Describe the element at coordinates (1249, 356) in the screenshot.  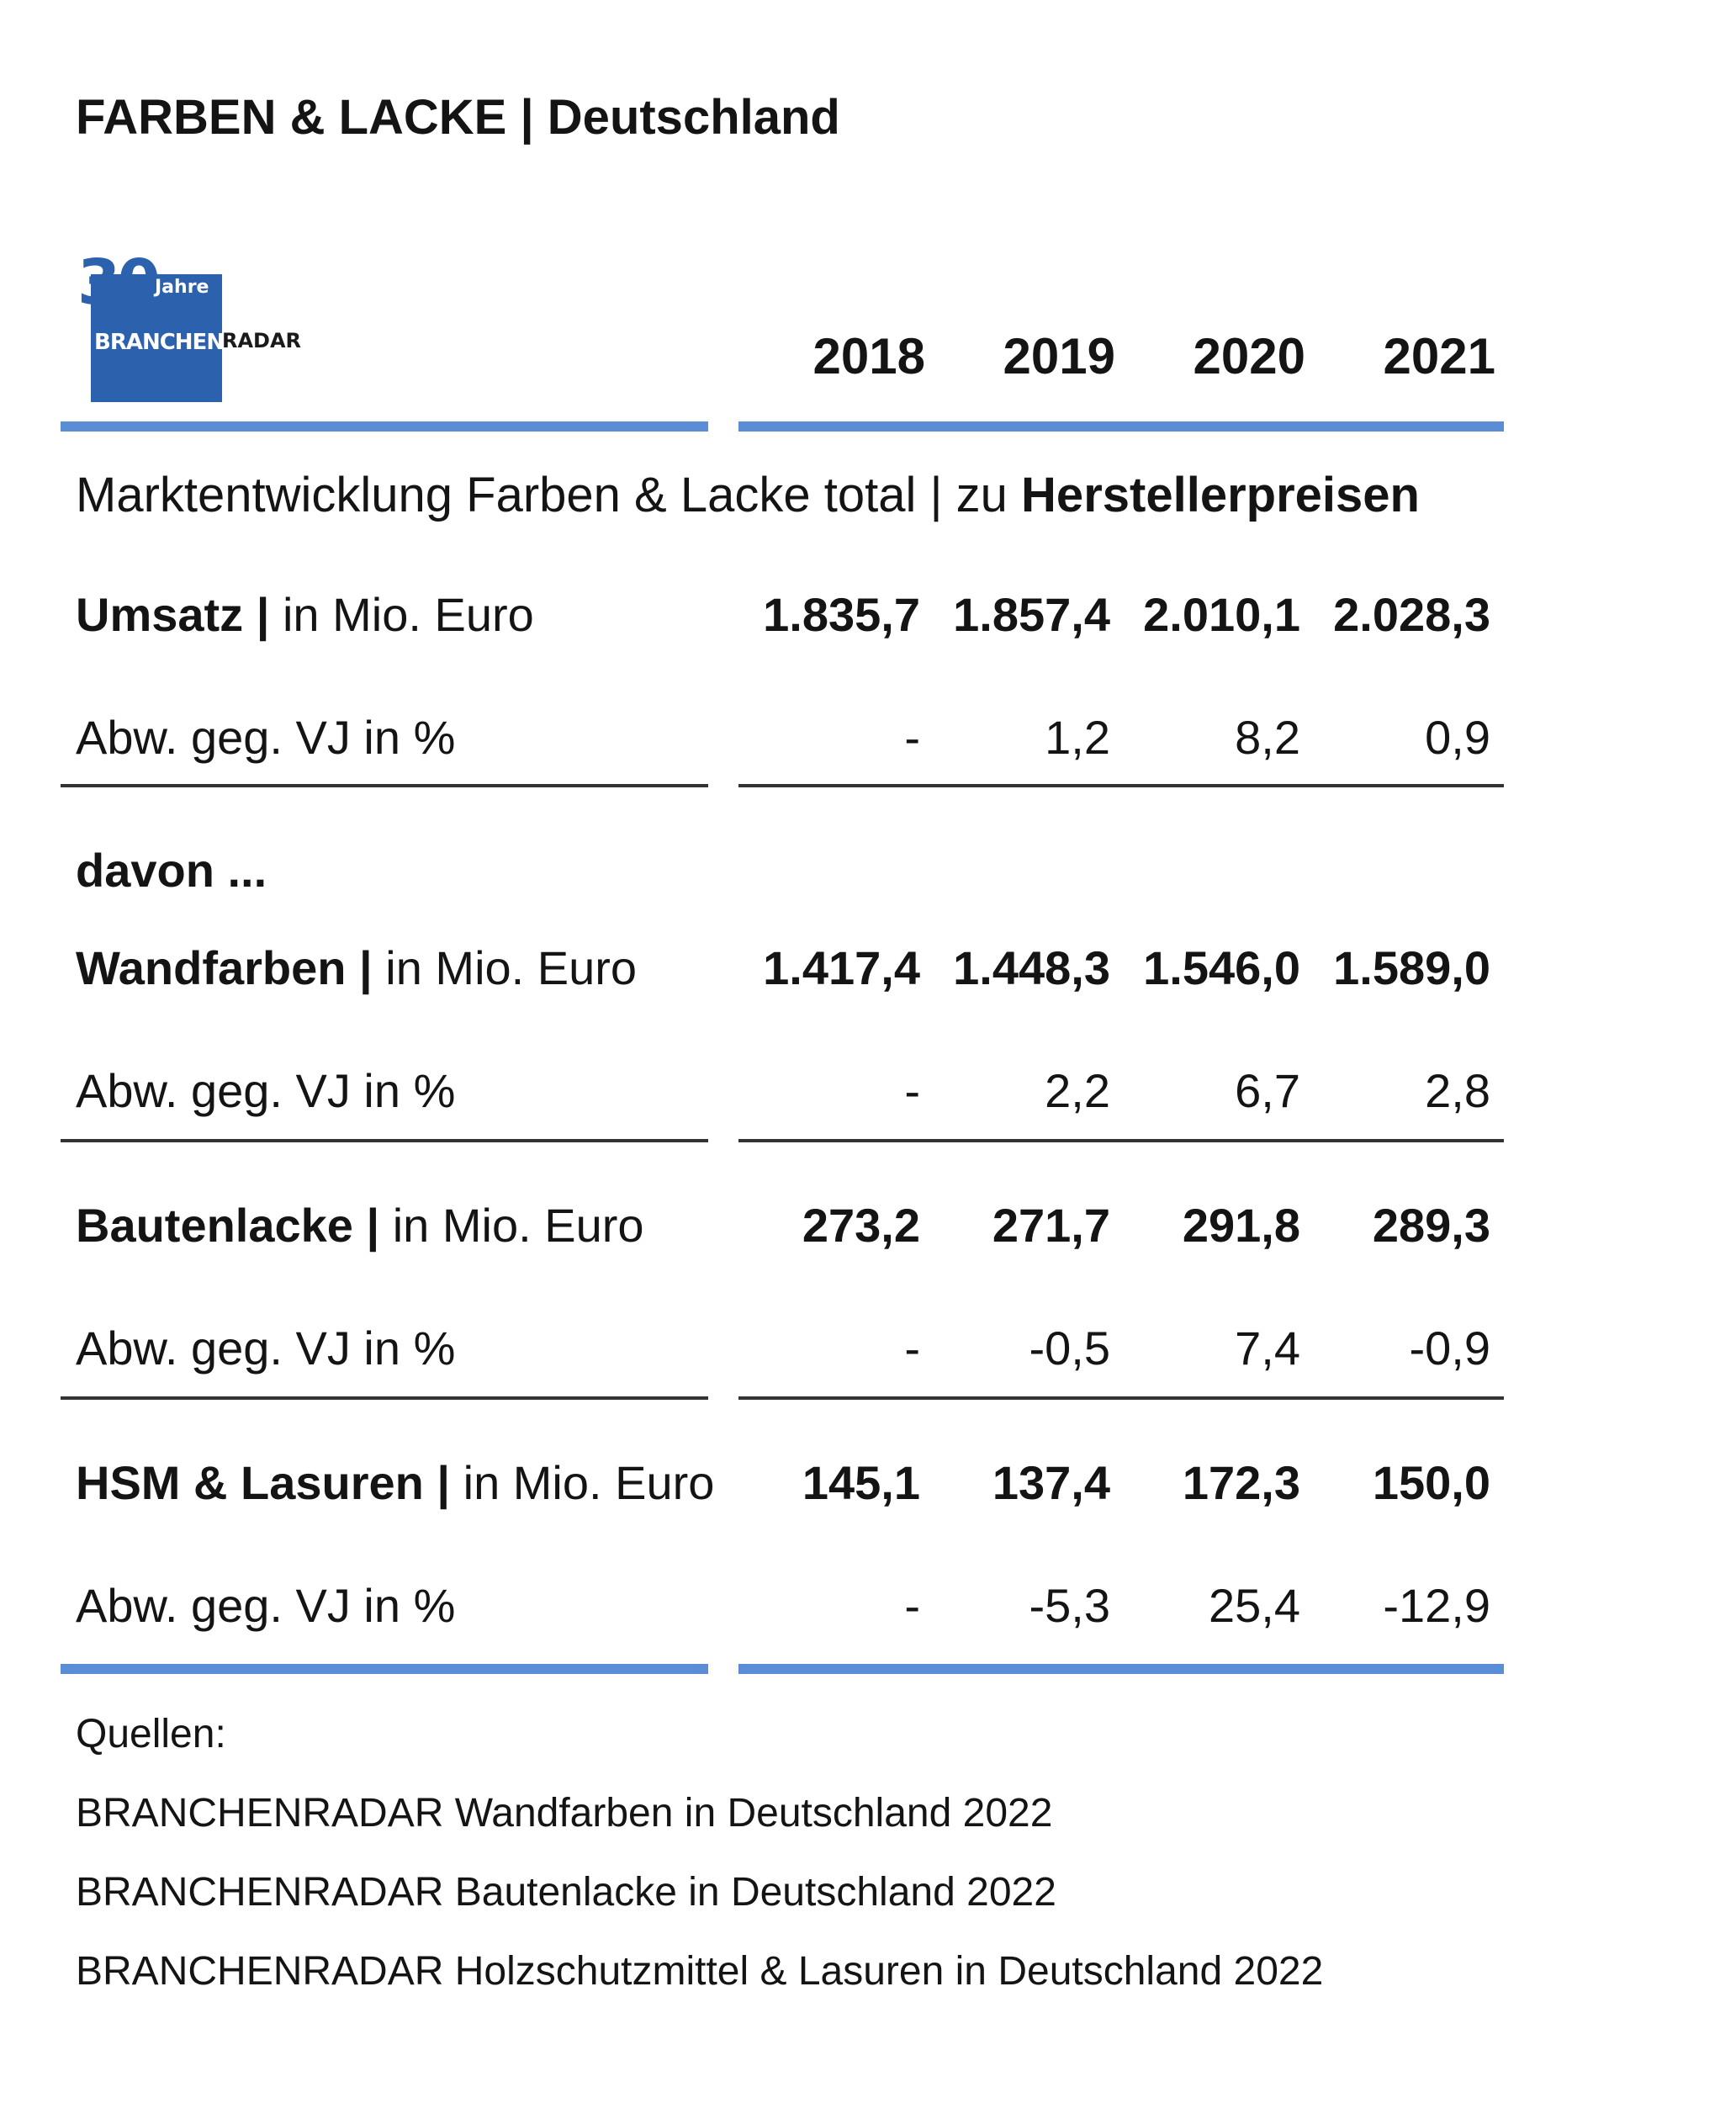
I see `year-header-2020: 2020` at that location.